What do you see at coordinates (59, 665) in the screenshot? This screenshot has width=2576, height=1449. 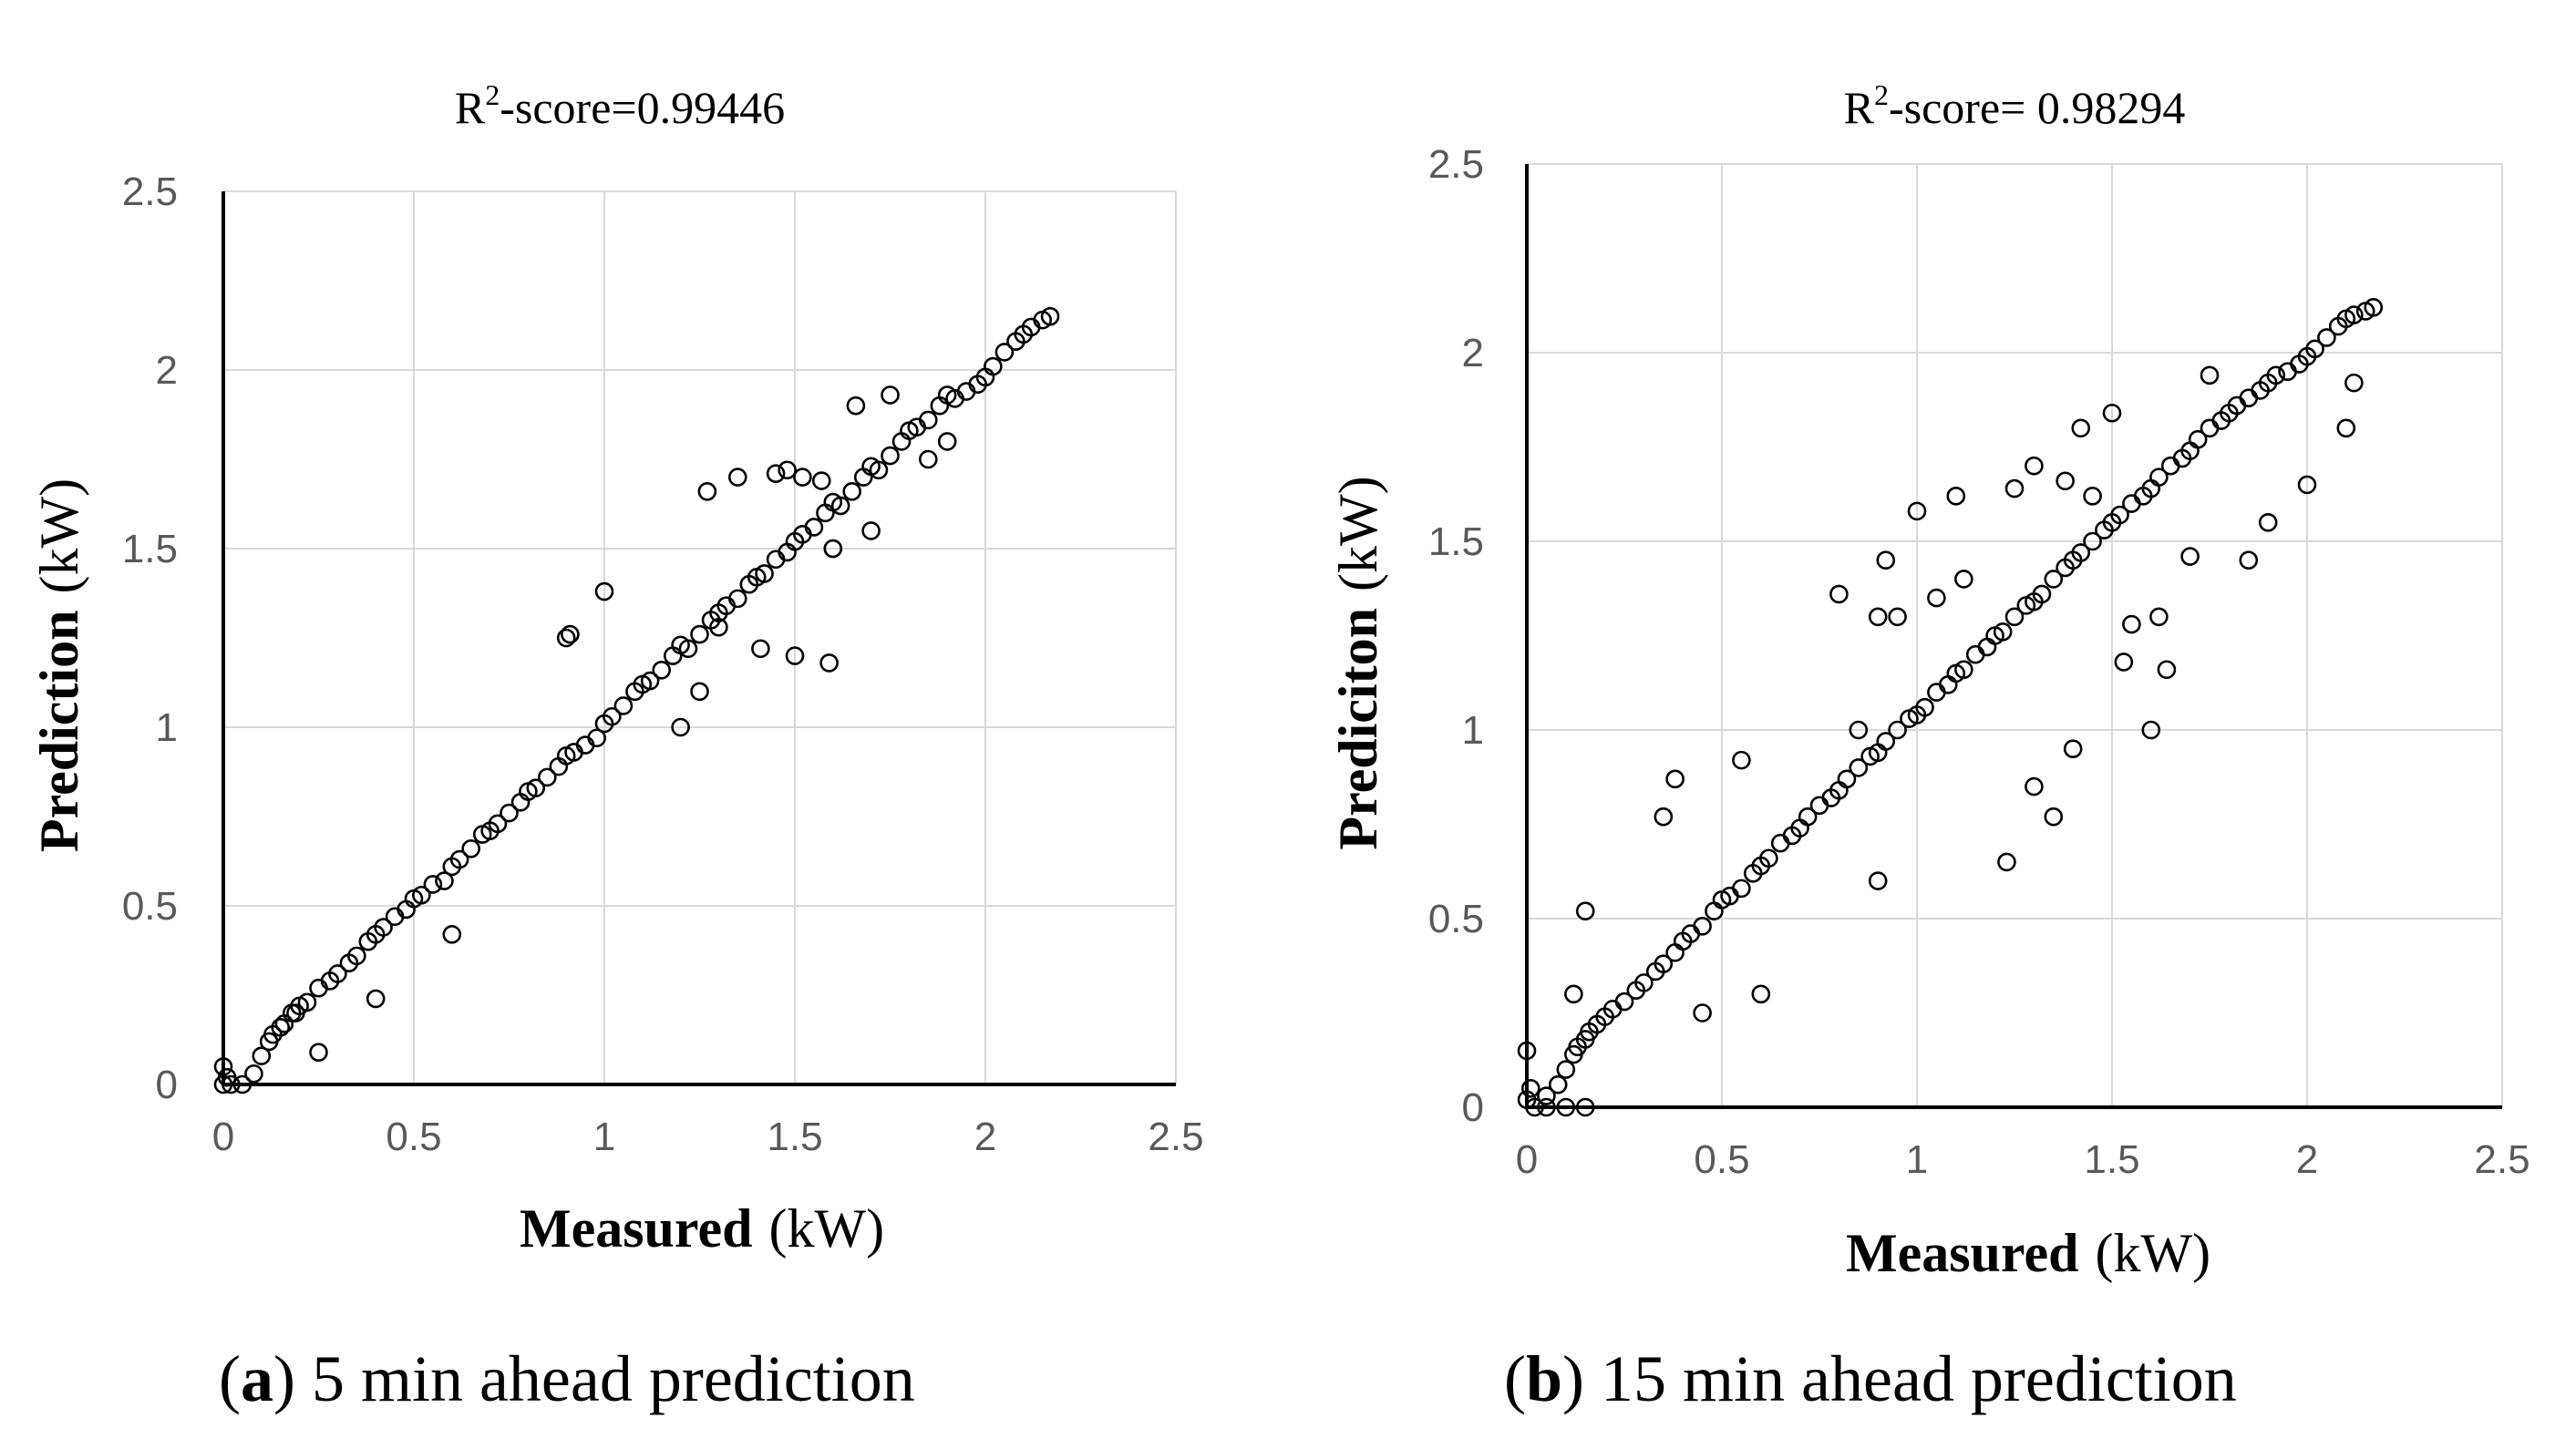 I see `y-axis-label-a: Prediction (kW)` at bounding box center [59, 665].